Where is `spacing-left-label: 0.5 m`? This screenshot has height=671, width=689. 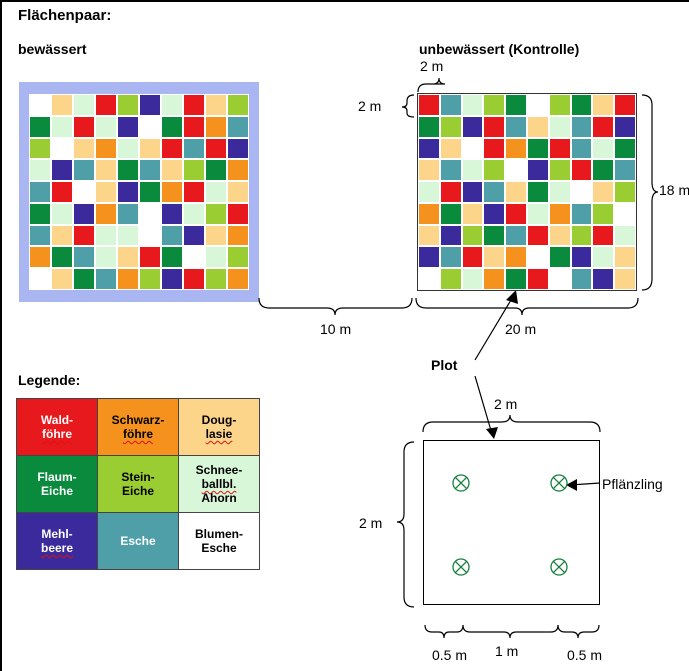
spacing-left-label: 0.5 m is located at coordinates (450, 655).